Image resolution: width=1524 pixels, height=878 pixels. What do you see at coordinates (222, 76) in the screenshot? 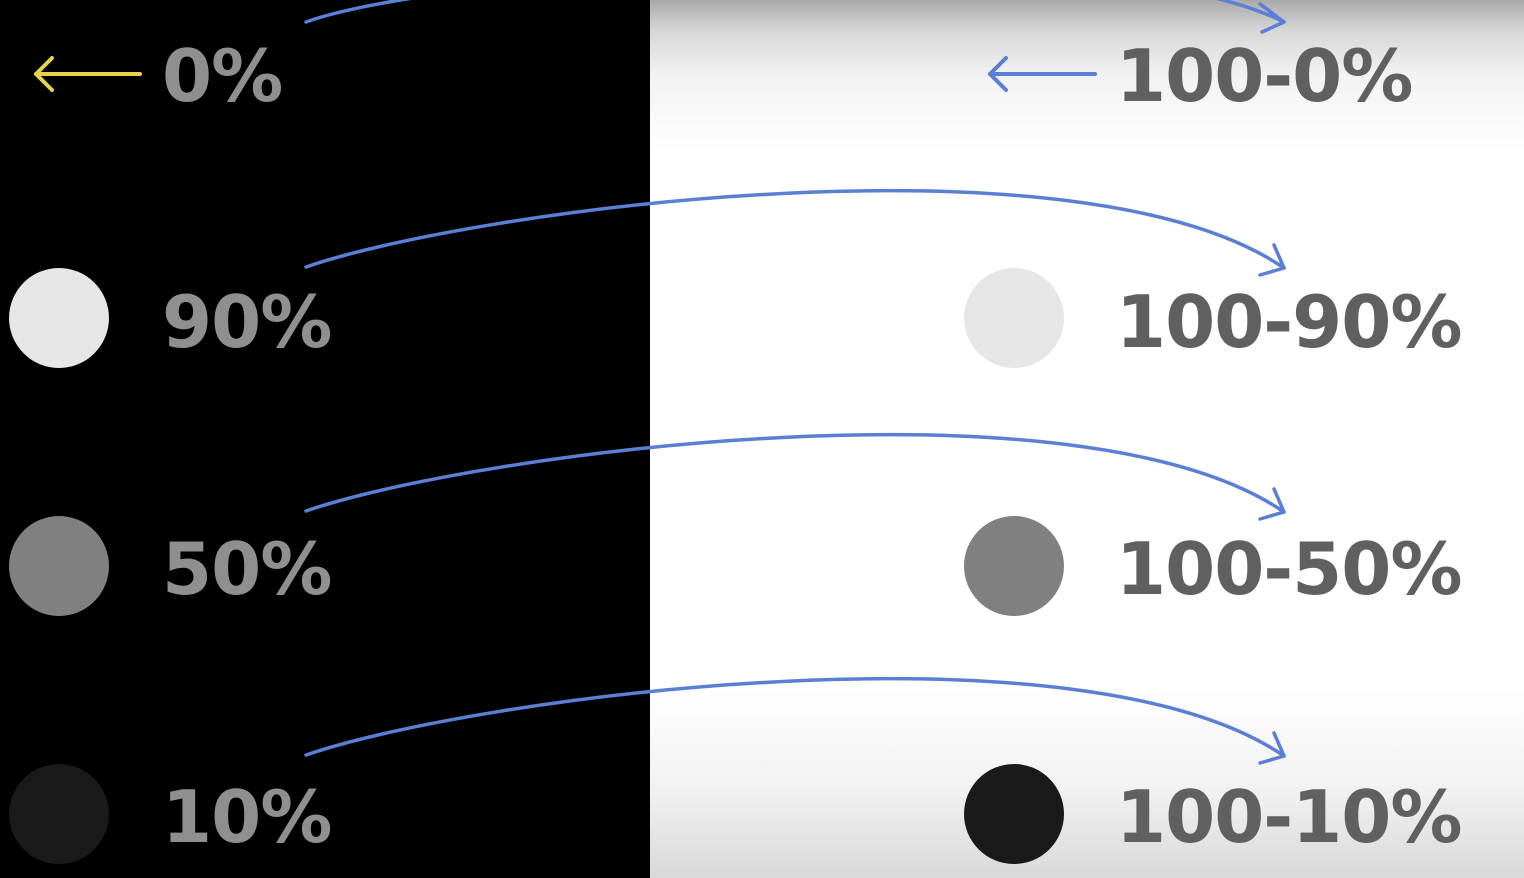
I see `left-label-0: 0%` at bounding box center [222, 76].